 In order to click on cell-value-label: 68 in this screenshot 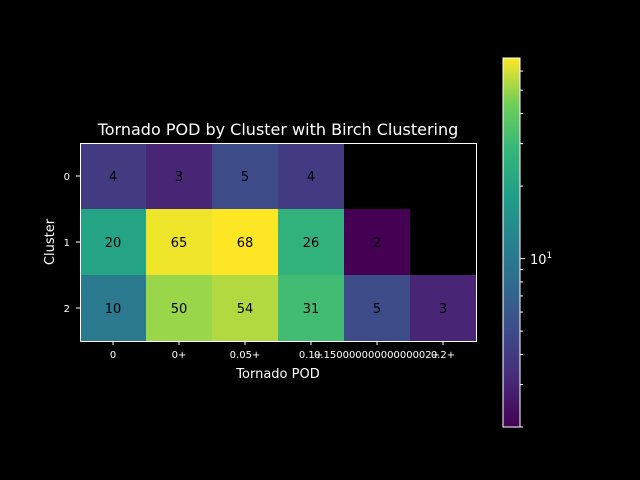, I will do `click(245, 243)`.